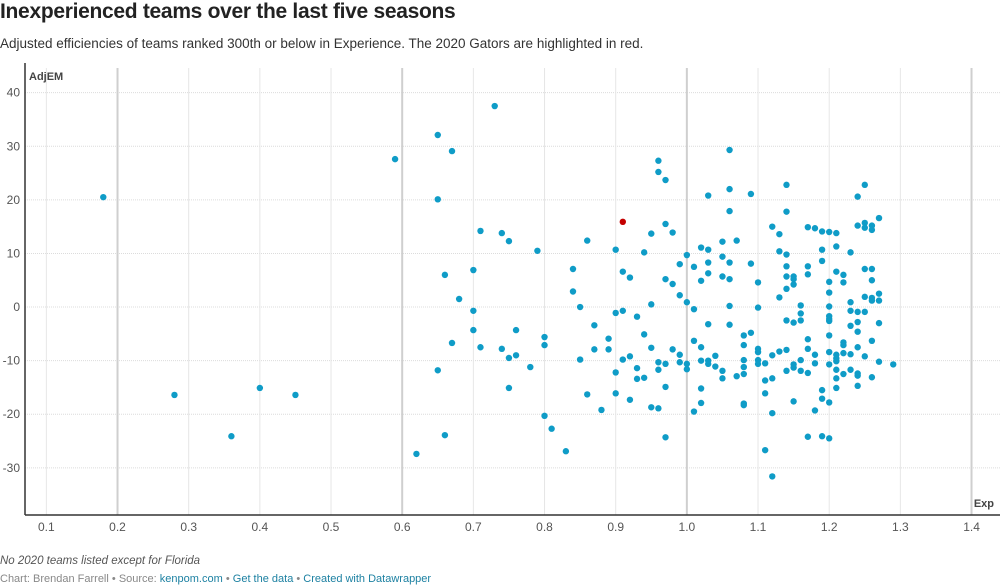  Describe the element at coordinates (473, 527) in the screenshot. I see `x-tick-label: 0.7` at that location.